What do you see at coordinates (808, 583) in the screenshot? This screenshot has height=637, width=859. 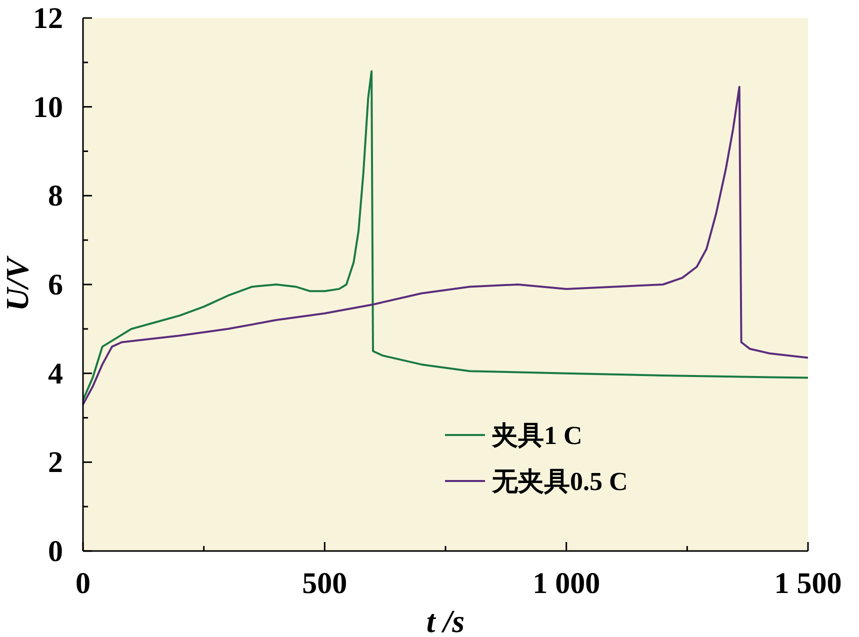 I see `x-tick-label: 1 500` at bounding box center [808, 583].